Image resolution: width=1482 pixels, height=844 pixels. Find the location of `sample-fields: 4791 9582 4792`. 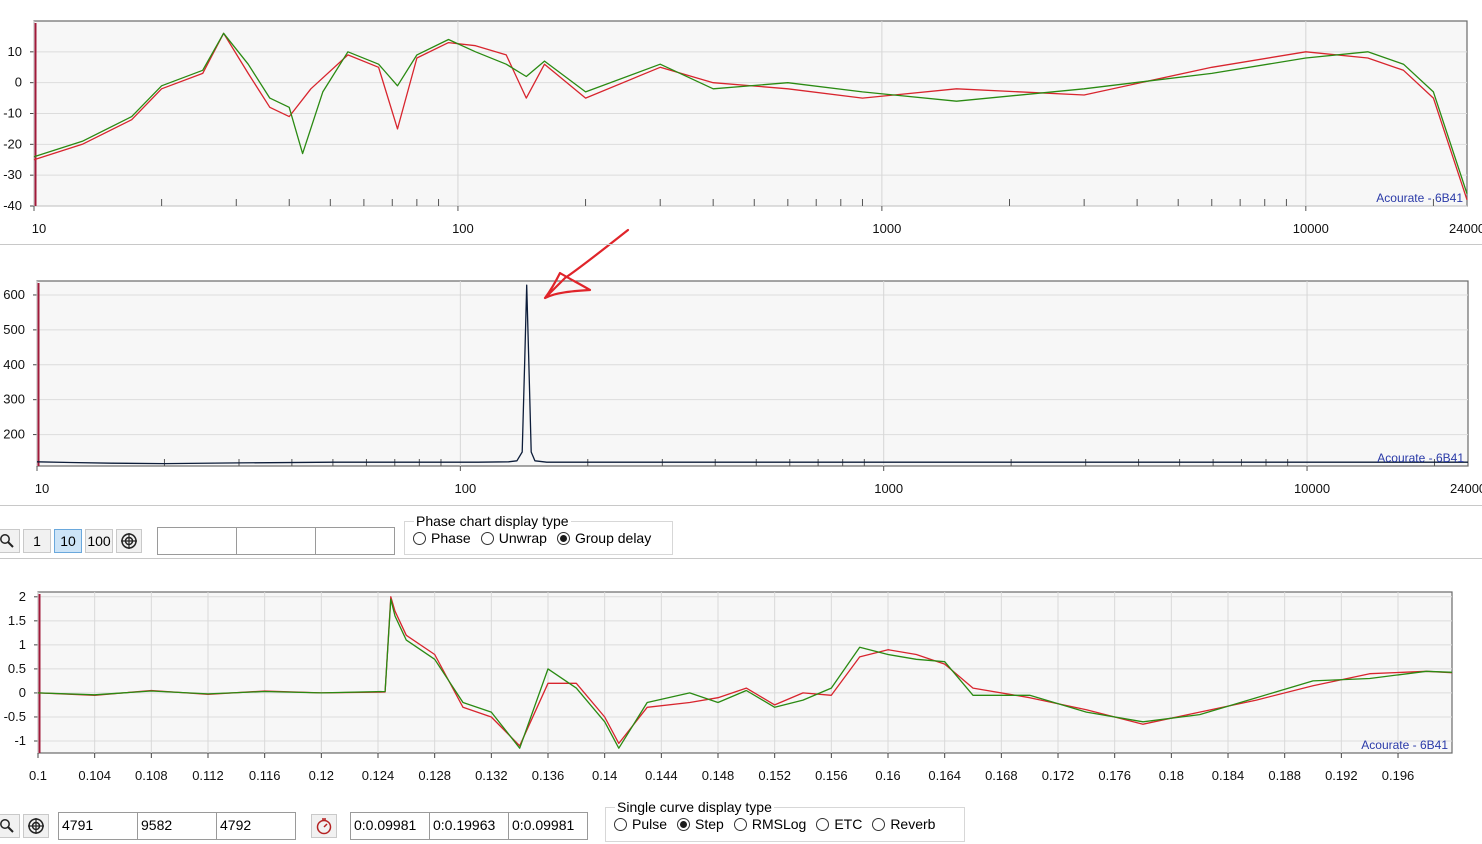

sample-fields: 4791 9582 4792 is located at coordinates (177, 826).